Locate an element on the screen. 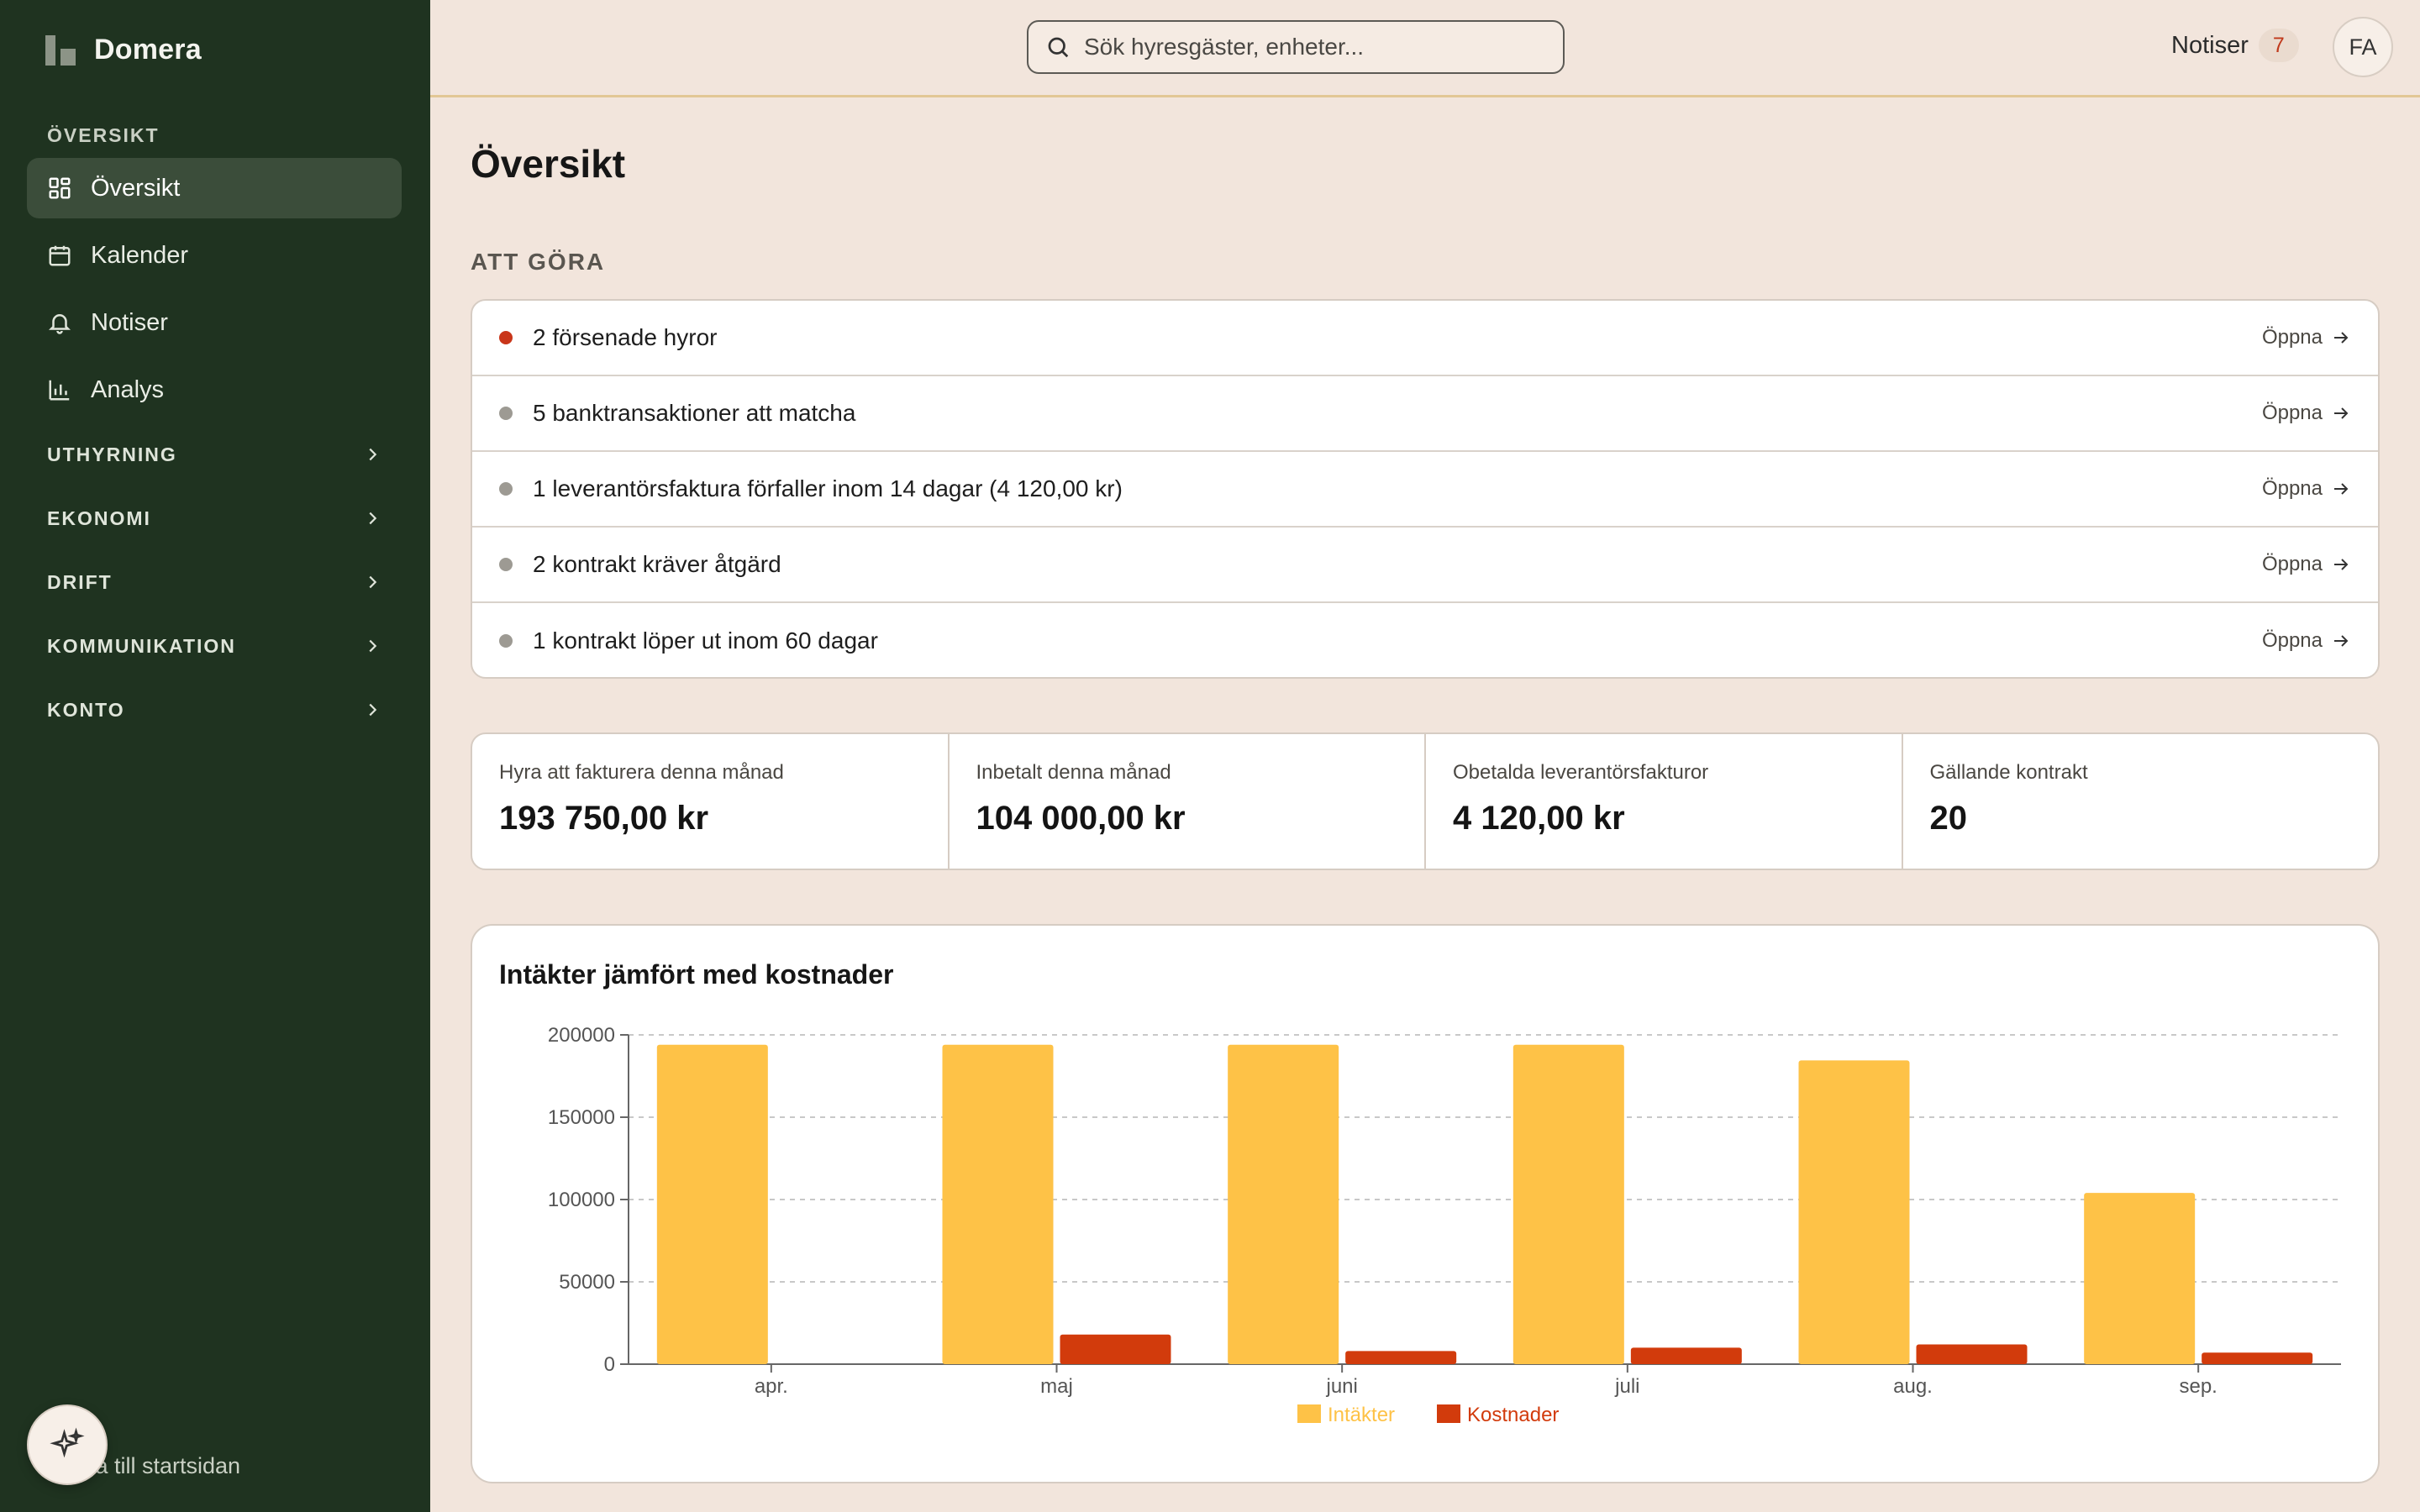  brand: Domera is located at coordinates (124, 50).